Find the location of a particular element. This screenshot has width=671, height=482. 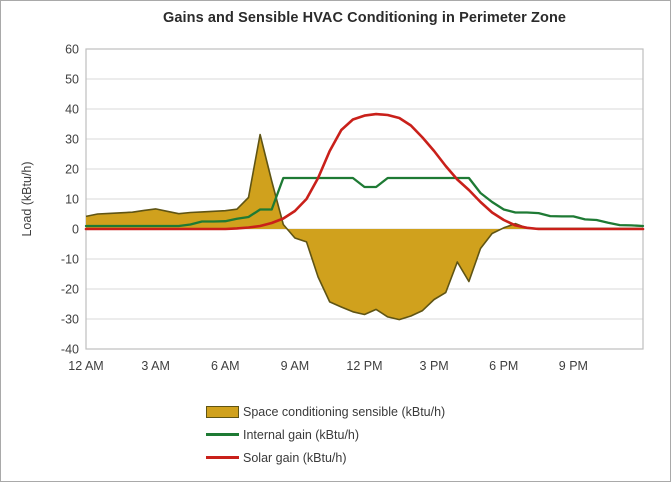

y-tick-label: -10 is located at coordinates (70, 260).